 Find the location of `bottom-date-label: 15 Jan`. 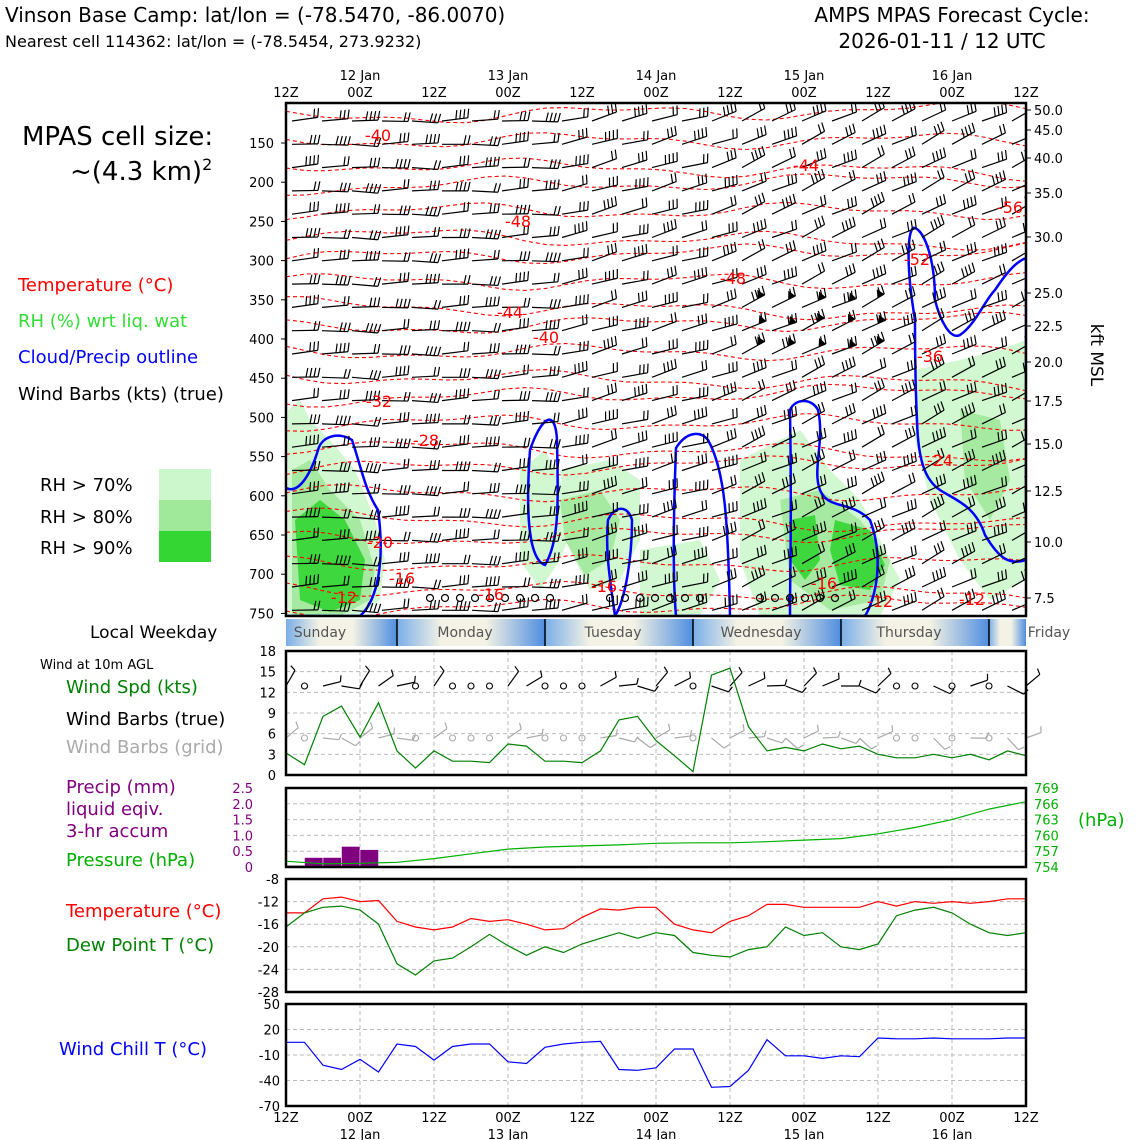

bottom-date-label: 15 Jan is located at coordinates (804, 1134).